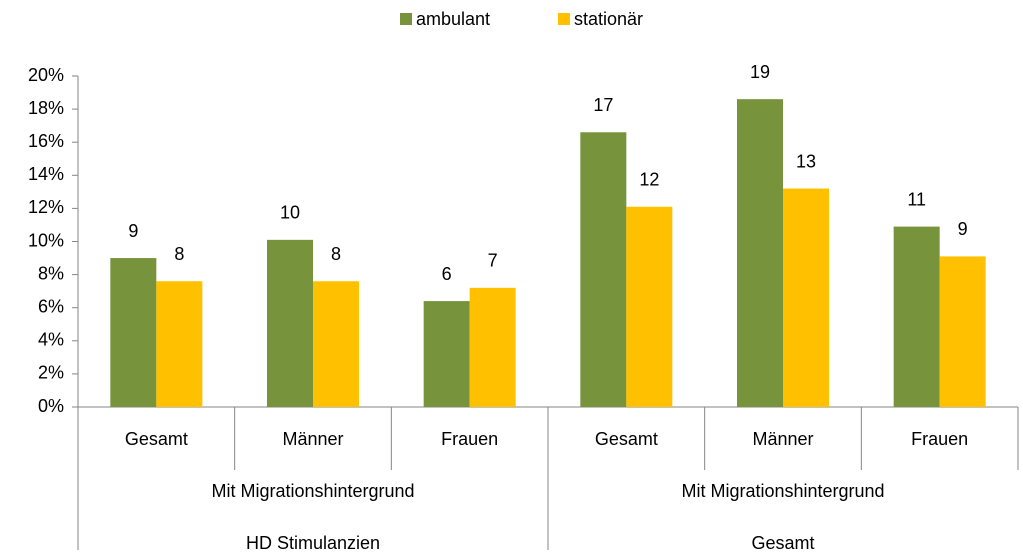 This screenshot has width=1023, height=556. I want to click on value-label: 6, so click(447, 274).